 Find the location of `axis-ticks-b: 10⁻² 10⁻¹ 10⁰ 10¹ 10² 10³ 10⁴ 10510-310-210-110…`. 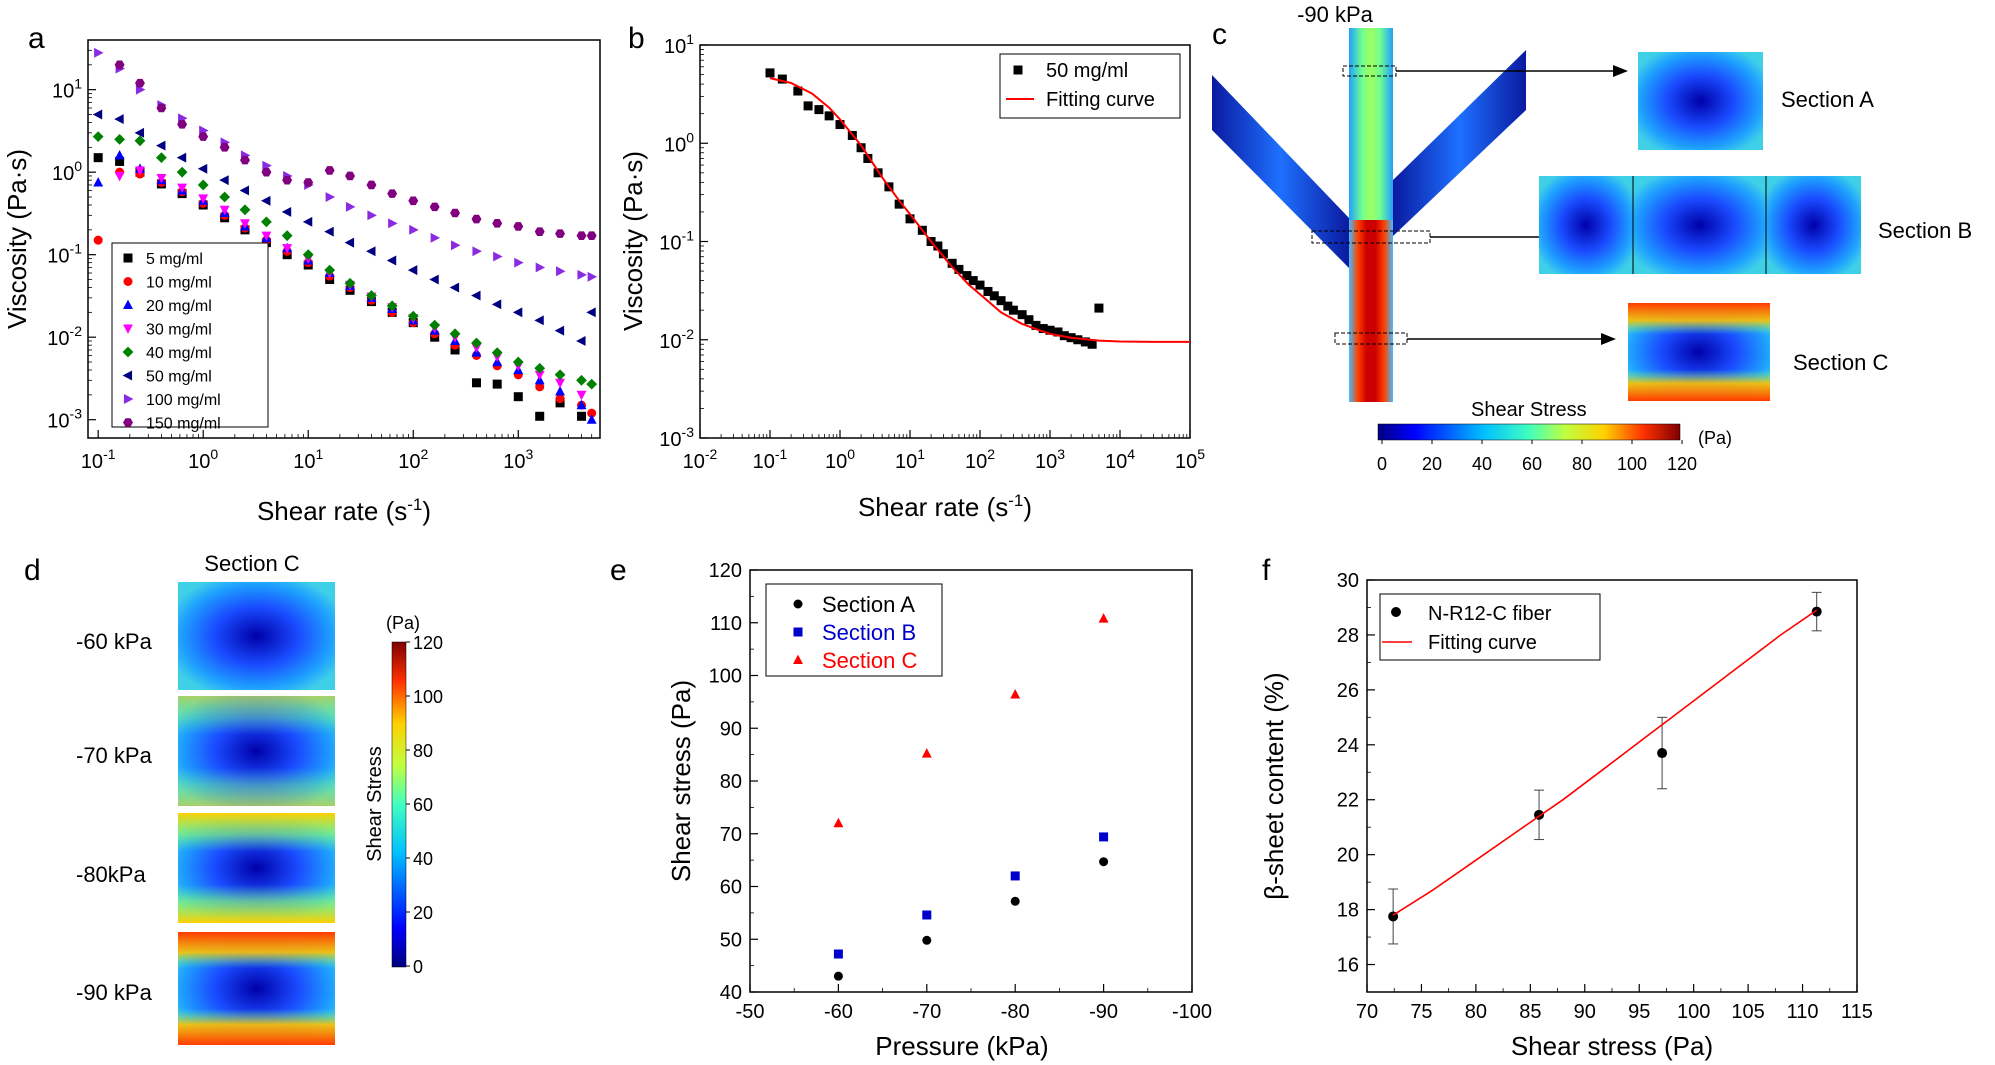

axis-ticks-b: 10⁻² 10⁻¹ 10⁰ 10¹ 10² 10³ 10⁴ 10510-310-210-110… is located at coordinates (932, 252).